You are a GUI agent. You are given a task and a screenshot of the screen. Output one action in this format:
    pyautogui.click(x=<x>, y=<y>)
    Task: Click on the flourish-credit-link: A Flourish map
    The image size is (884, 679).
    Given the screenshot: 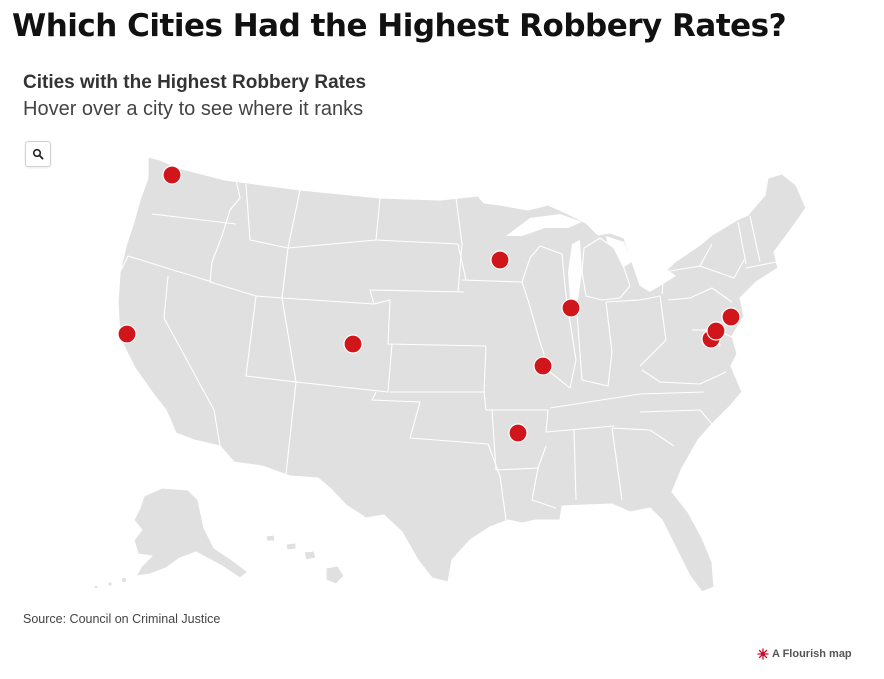 What is the action you would take?
    pyautogui.click(x=804, y=654)
    